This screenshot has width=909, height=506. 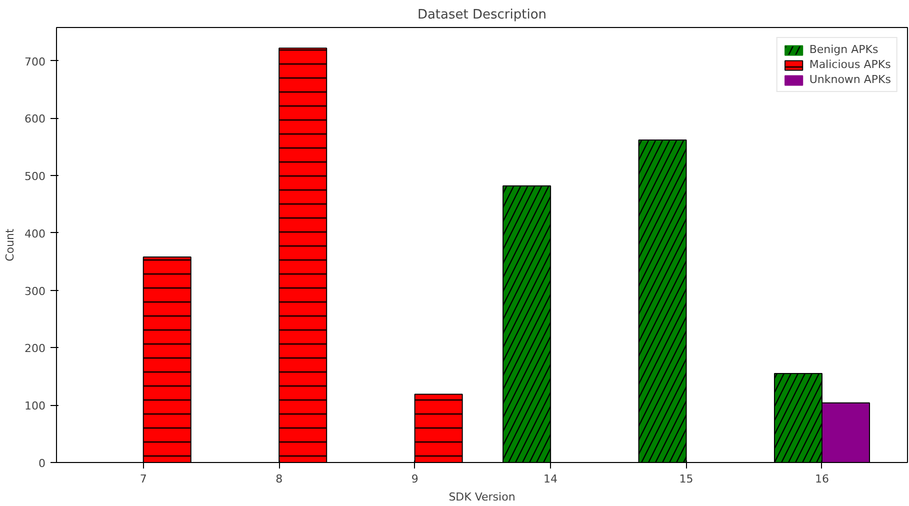 What do you see at coordinates (686, 479) in the screenshot?
I see `x-tick-label: 15` at bounding box center [686, 479].